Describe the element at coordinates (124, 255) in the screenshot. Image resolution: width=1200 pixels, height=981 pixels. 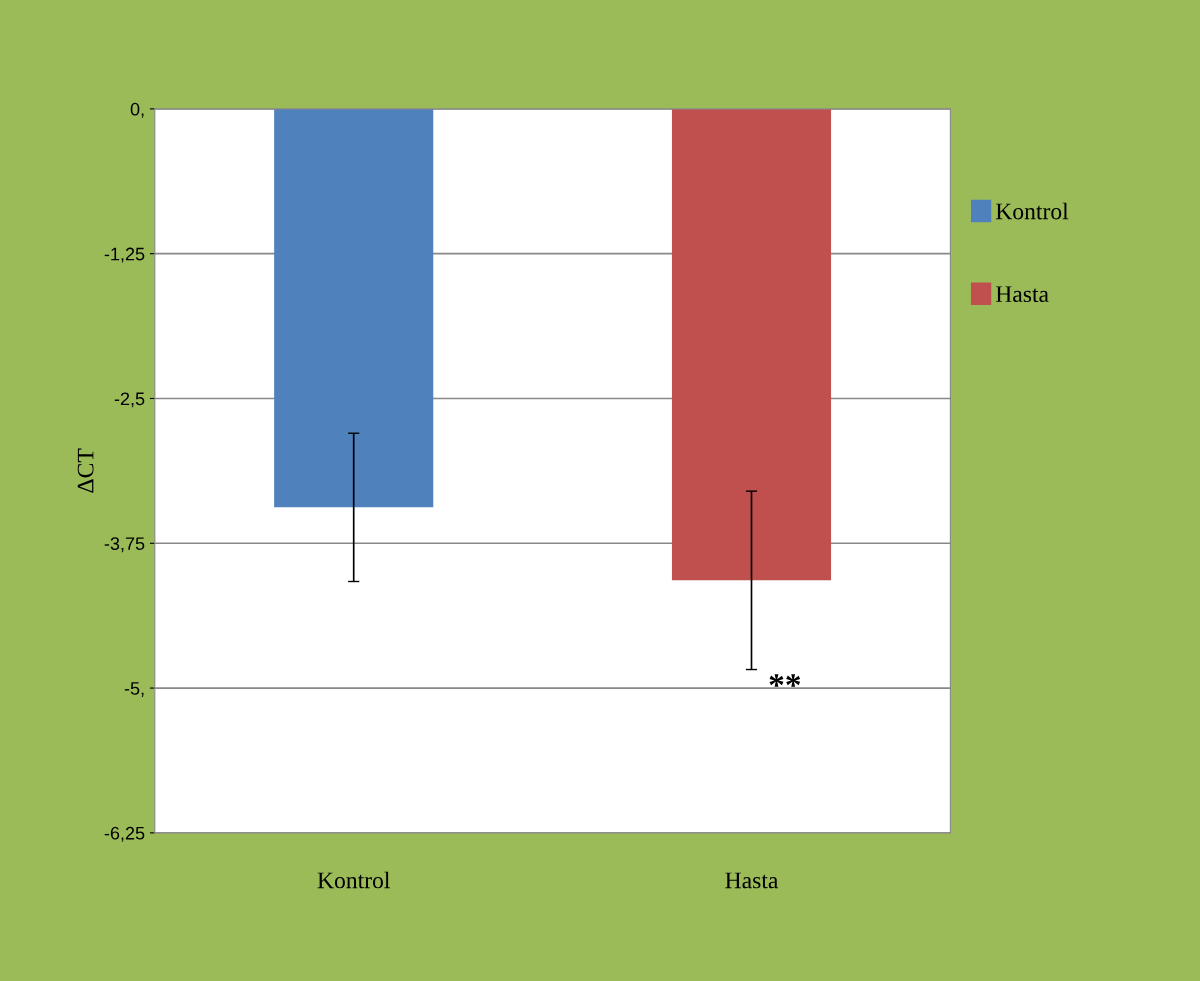
I see `y-tick-label: -1,25` at that location.